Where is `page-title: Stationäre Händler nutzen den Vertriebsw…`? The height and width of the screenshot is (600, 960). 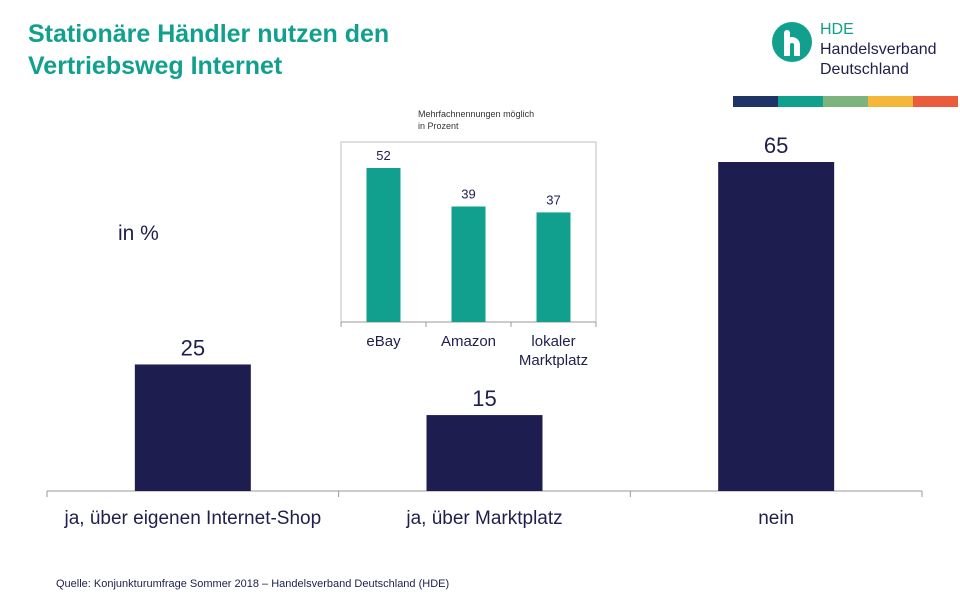
page-title: Stationäre Händler nutzen den Vertriebsw… is located at coordinates (258, 50).